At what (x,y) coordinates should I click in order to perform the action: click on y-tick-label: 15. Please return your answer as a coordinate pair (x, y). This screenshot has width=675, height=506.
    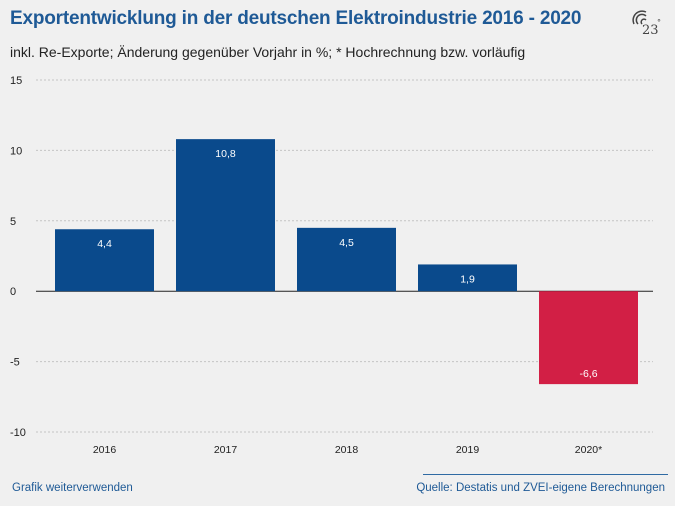
    Looking at the image, I should click on (16, 81).